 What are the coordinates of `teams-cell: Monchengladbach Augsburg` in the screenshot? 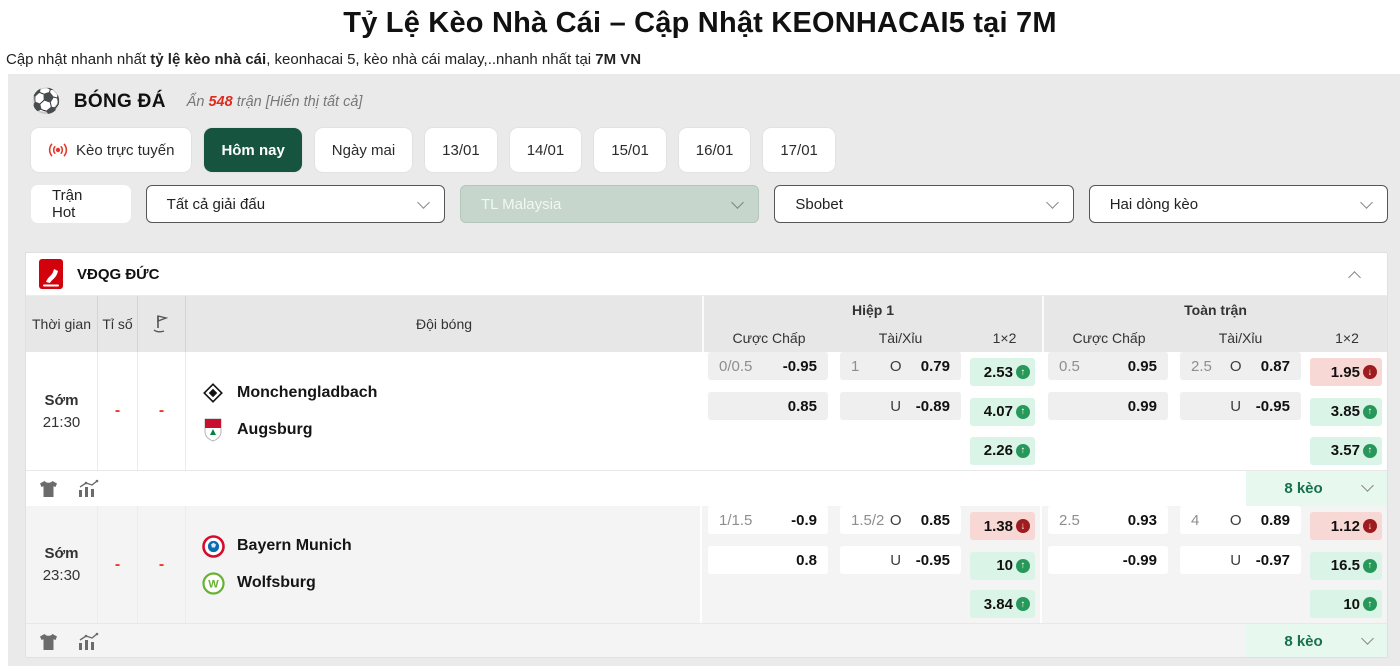 It's located at (444, 411).